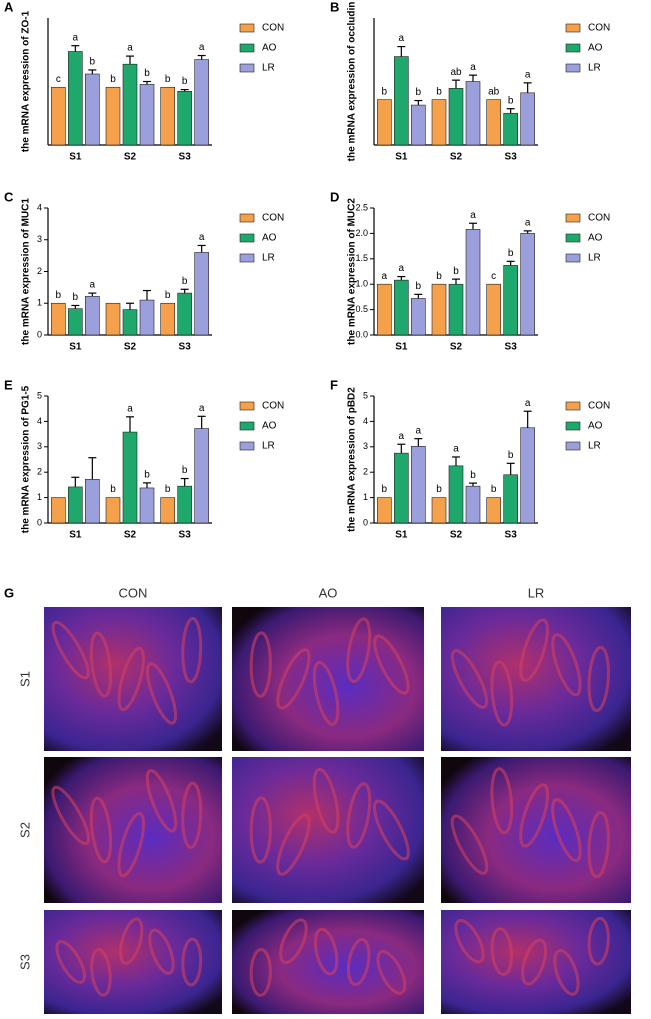 This screenshot has width=651, height=1019. Describe the element at coordinates (334, 7) in the screenshot. I see `panel-label: B` at that location.